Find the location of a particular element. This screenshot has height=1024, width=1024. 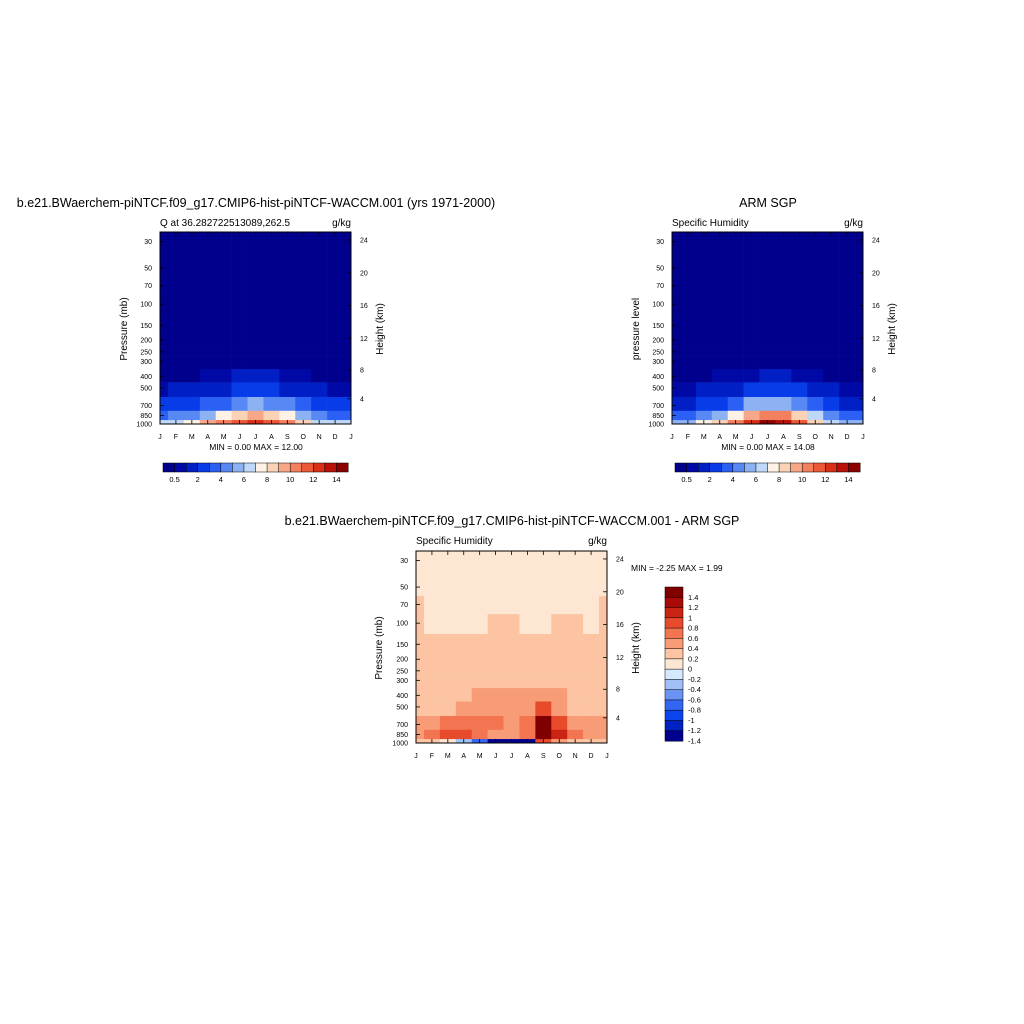

colorbar-label: 10 is located at coordinates (802, 479).